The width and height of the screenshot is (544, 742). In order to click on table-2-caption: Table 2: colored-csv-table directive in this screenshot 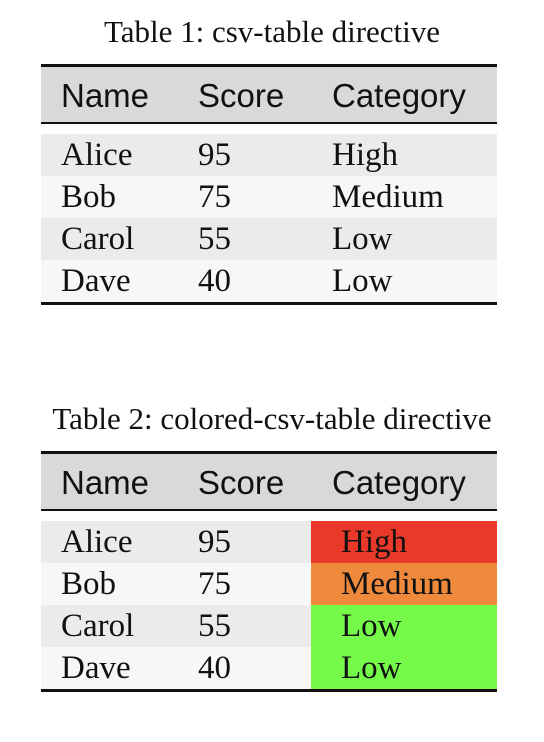, I will do `click(272, 418)`.